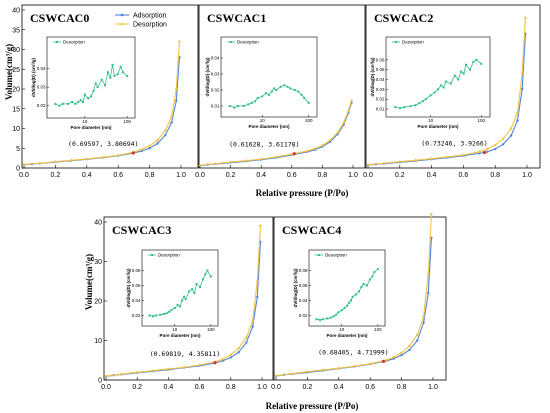 This screenshot has height=413, width=550. I want to click on y-tick-label: 5, so click(18, 149).